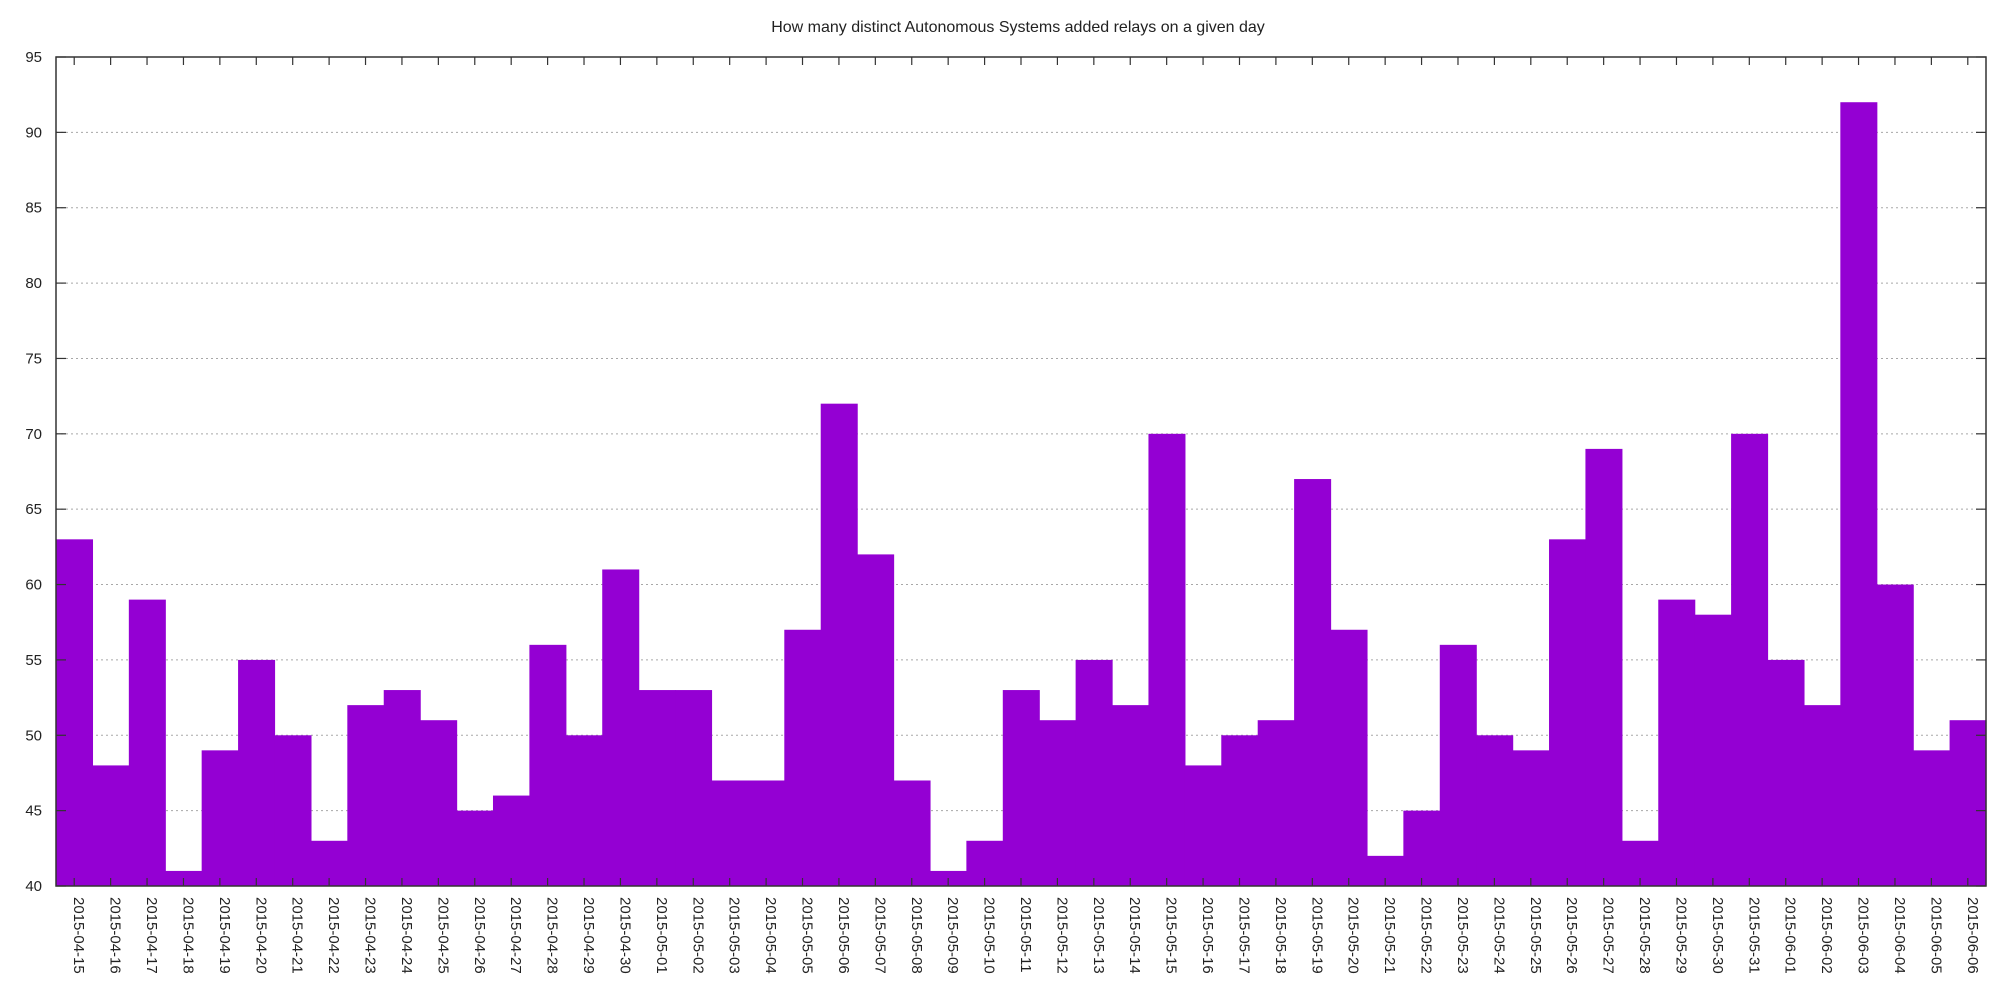 Image resolution: width=2000 pixels, height=1000 pixels. Describe the element at coordinates (115, 935) in the screenshot. I see `x-tick-label: 2015-04-16` at that location.